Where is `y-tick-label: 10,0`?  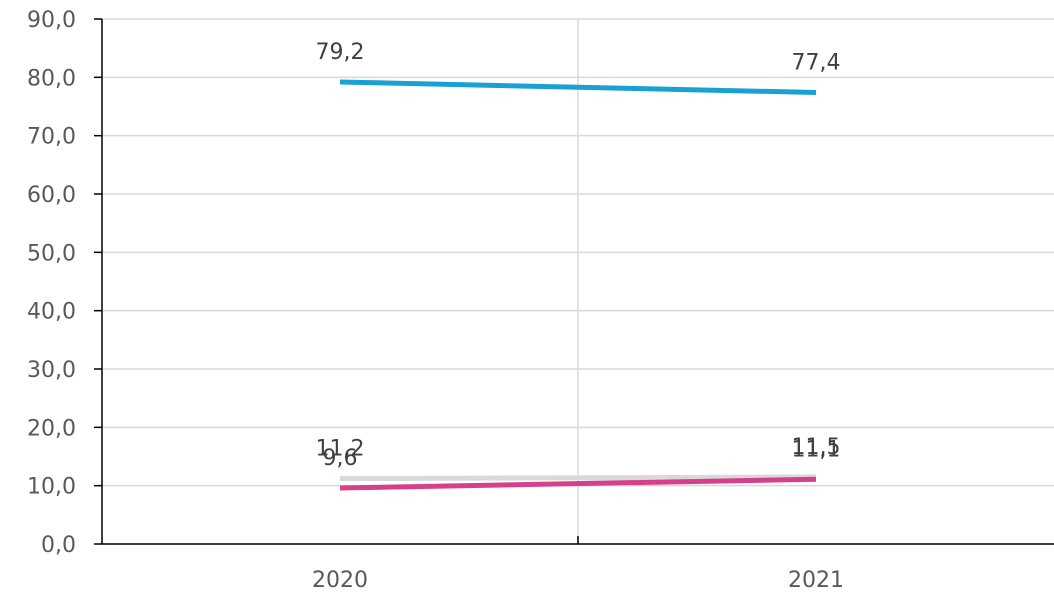 y-tick-label: 10,0 is located at coordinates (51, 487).